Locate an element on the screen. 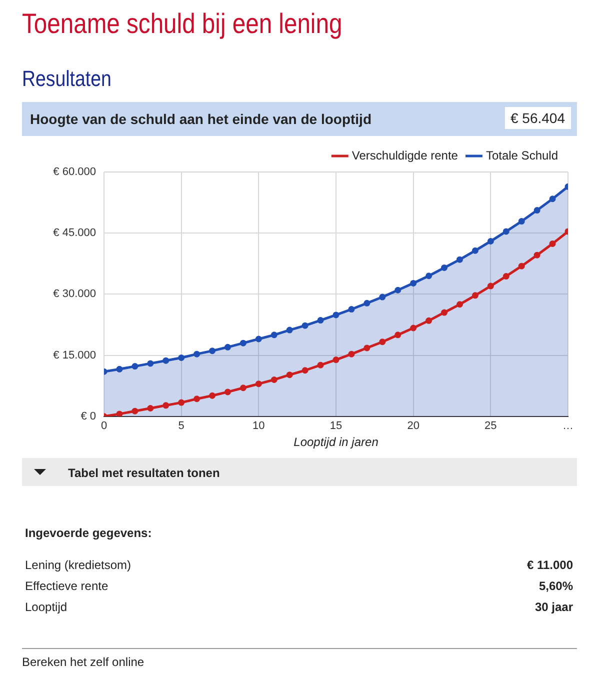 The height and width of the screenshot is (683, 600). text: Effectieve rente is located at coordinates (66, 586).